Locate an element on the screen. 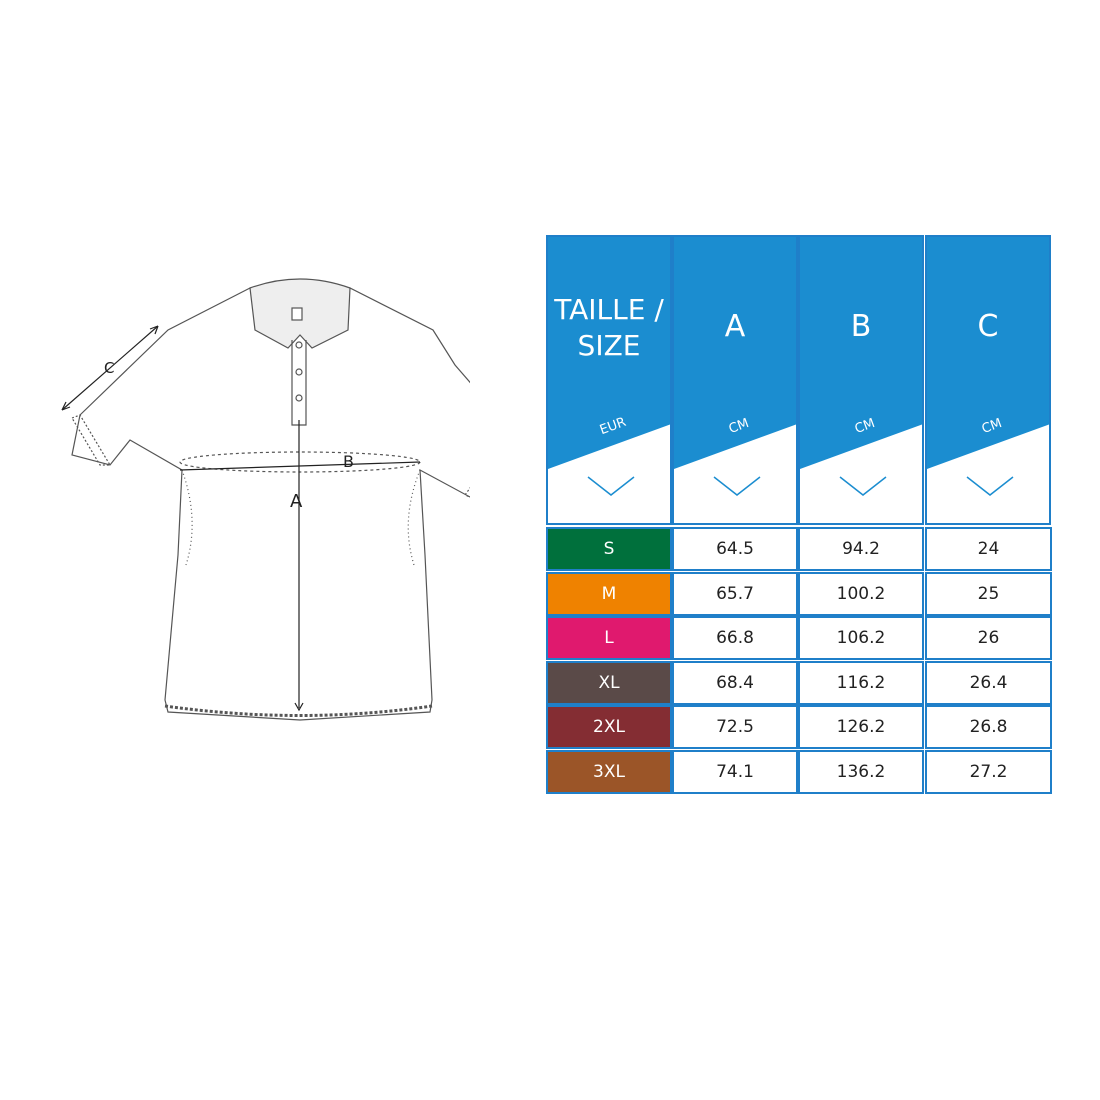  polo-shirt-diagram: A B C is located at coordinates (265, 499).